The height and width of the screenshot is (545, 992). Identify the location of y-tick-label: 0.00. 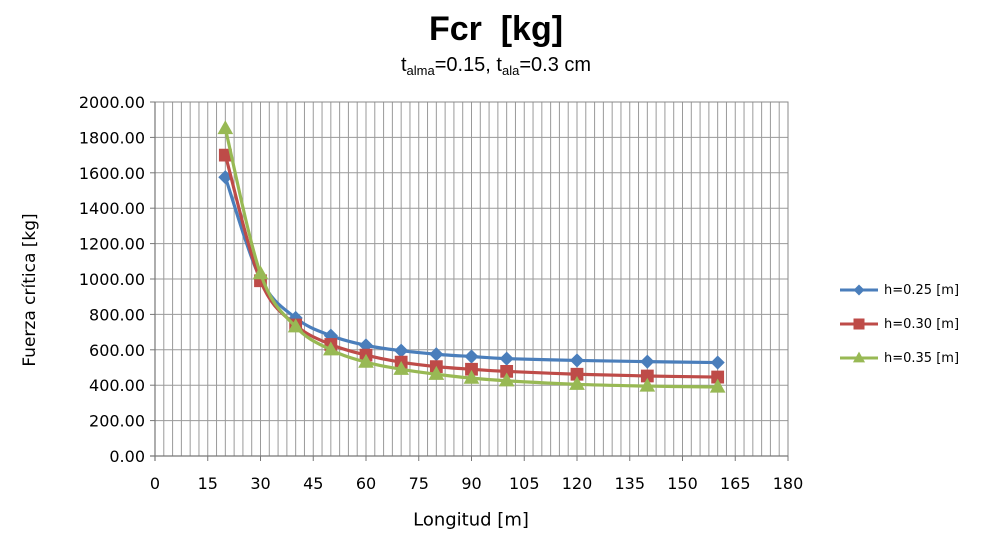
(127, 456).